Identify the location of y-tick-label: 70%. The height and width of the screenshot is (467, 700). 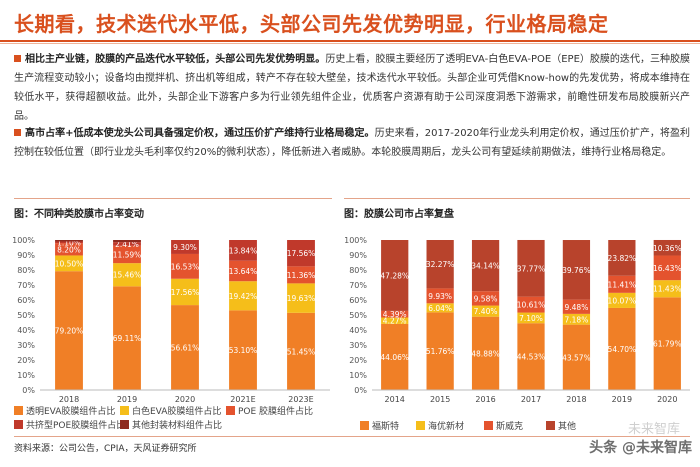
(358, 285).